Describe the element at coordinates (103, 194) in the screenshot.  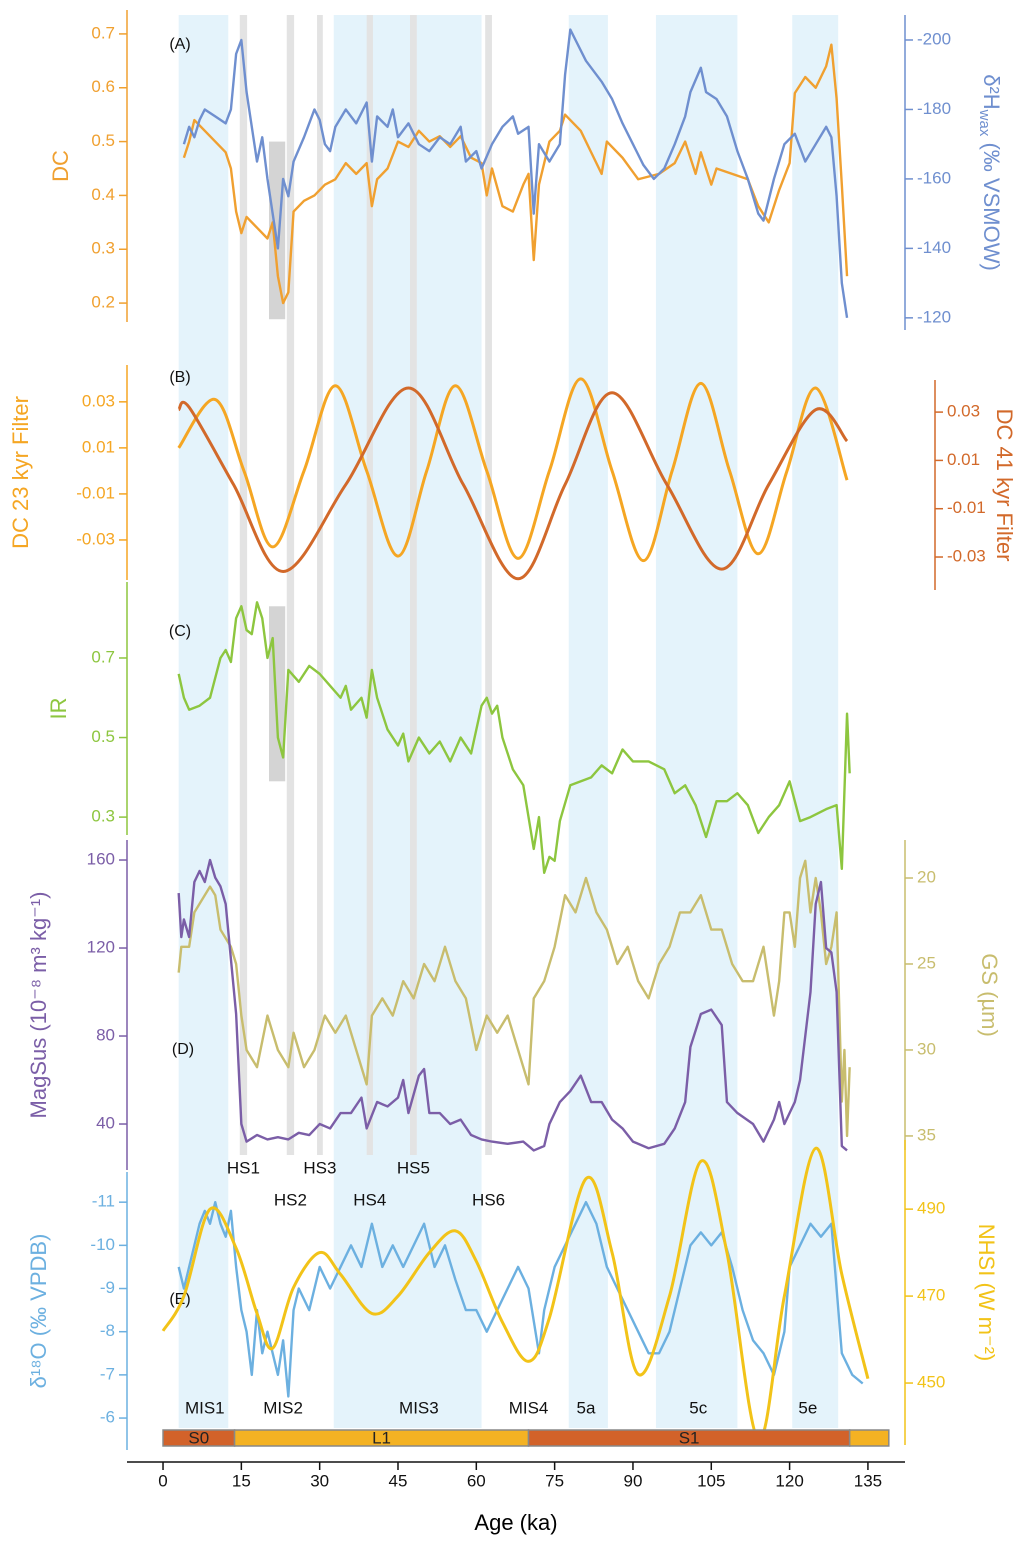
I see `y-tick-label: 0.4` at that location.